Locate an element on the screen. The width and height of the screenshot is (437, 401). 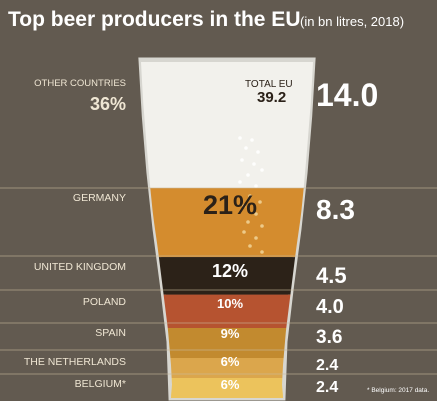
share-label: 10% is located at coordinates (230, 303).